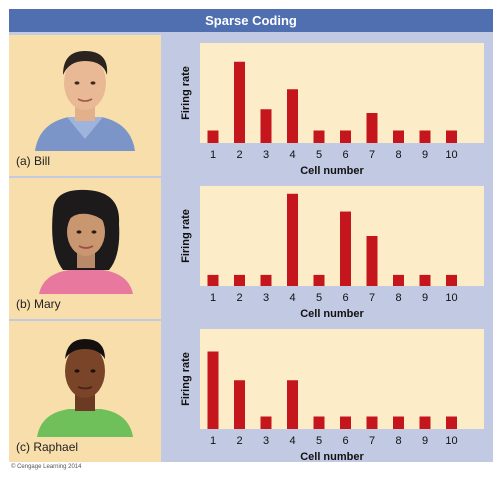  Describe the element at coordinates (47, 447) in the screenshot. I see `person-label: (c) Raphael` at that location.